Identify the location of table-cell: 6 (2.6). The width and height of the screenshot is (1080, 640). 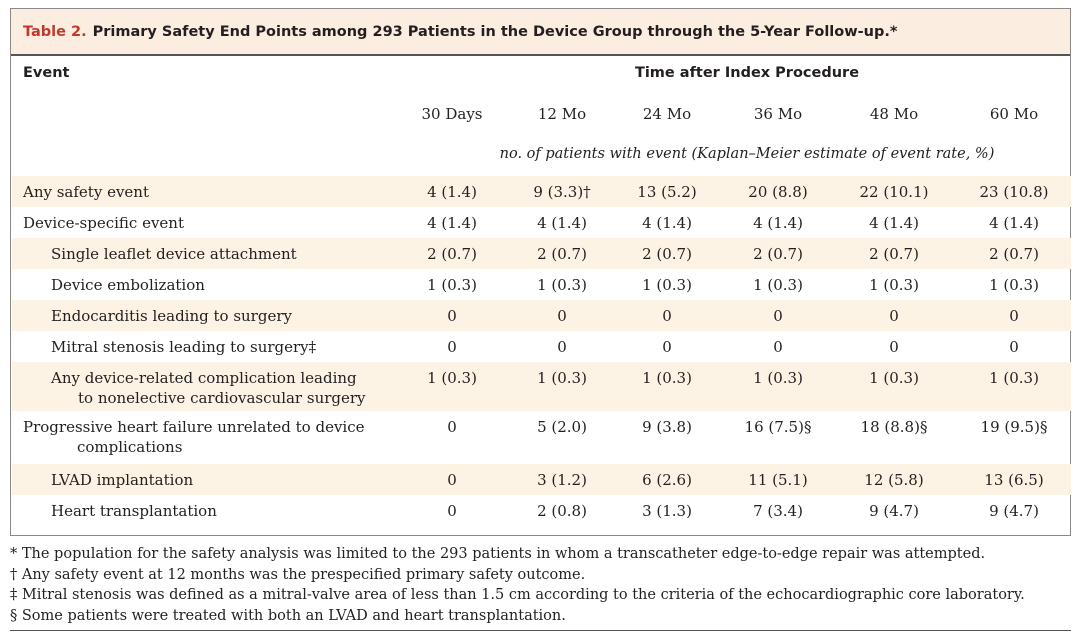
(667, 480).